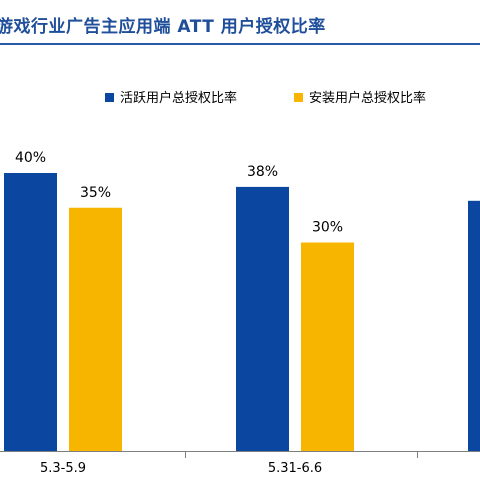  I want to click on legend-label-0: 活跃用户总授权比率, so click(178, 98).